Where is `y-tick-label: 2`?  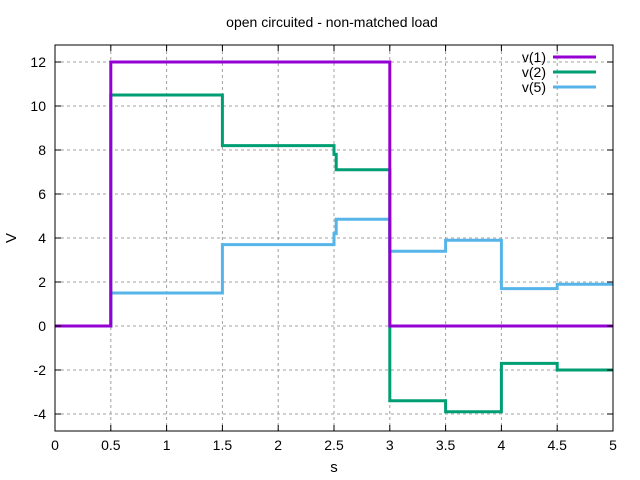 y-tick-label: 2 is located at coordinates (42, 282).